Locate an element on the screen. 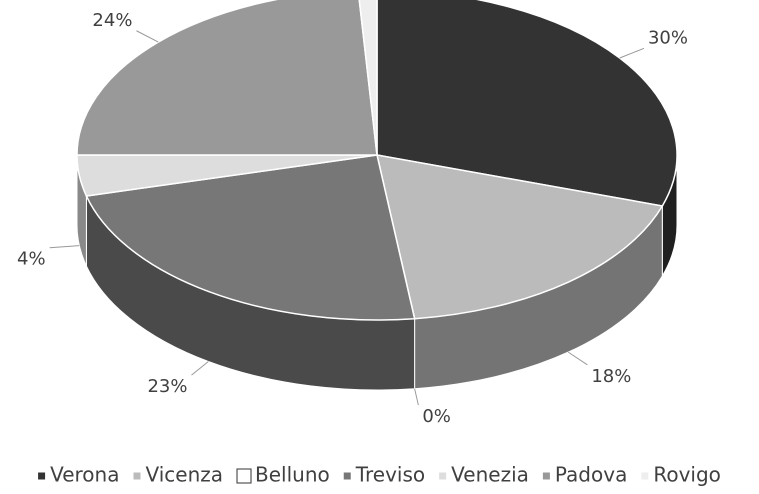 The width and height of the screenshot is (759, 494). legend-item: Verona is located at coordinates (78, 475).